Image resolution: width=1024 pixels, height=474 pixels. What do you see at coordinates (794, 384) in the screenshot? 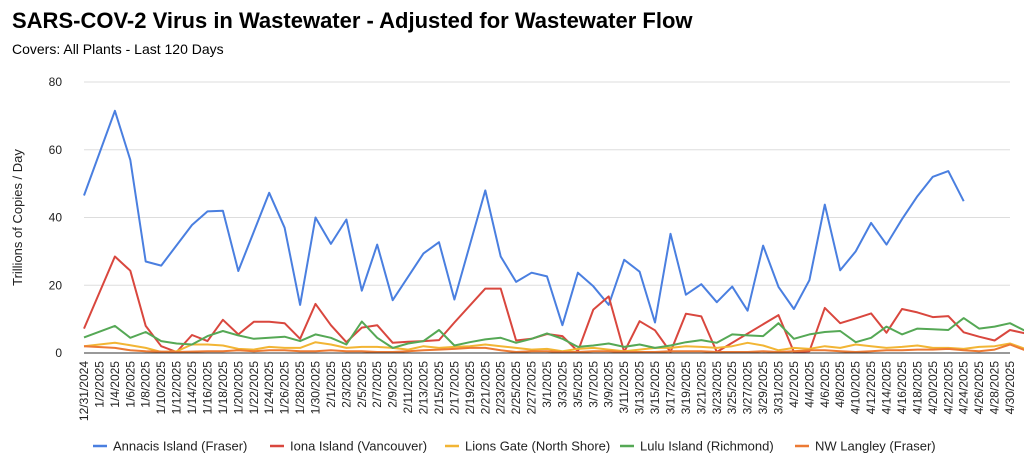
I see `x-tick-label: 4/2/2025` at bounding box center [794, 384].